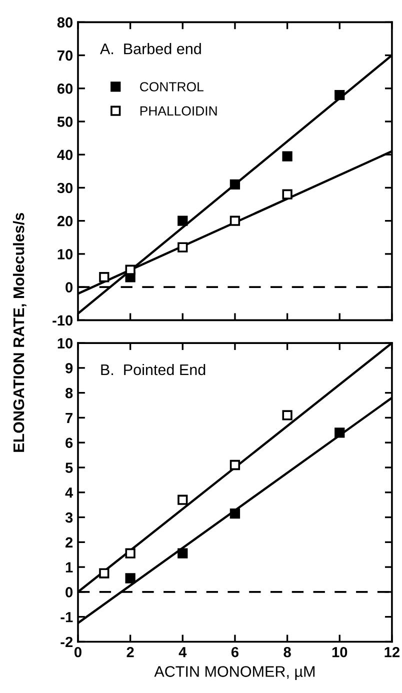  What do you see at coordinates (65, 55) in the screenshot?
I see `y-tick-label: 70` at bounding box center [65, 55].